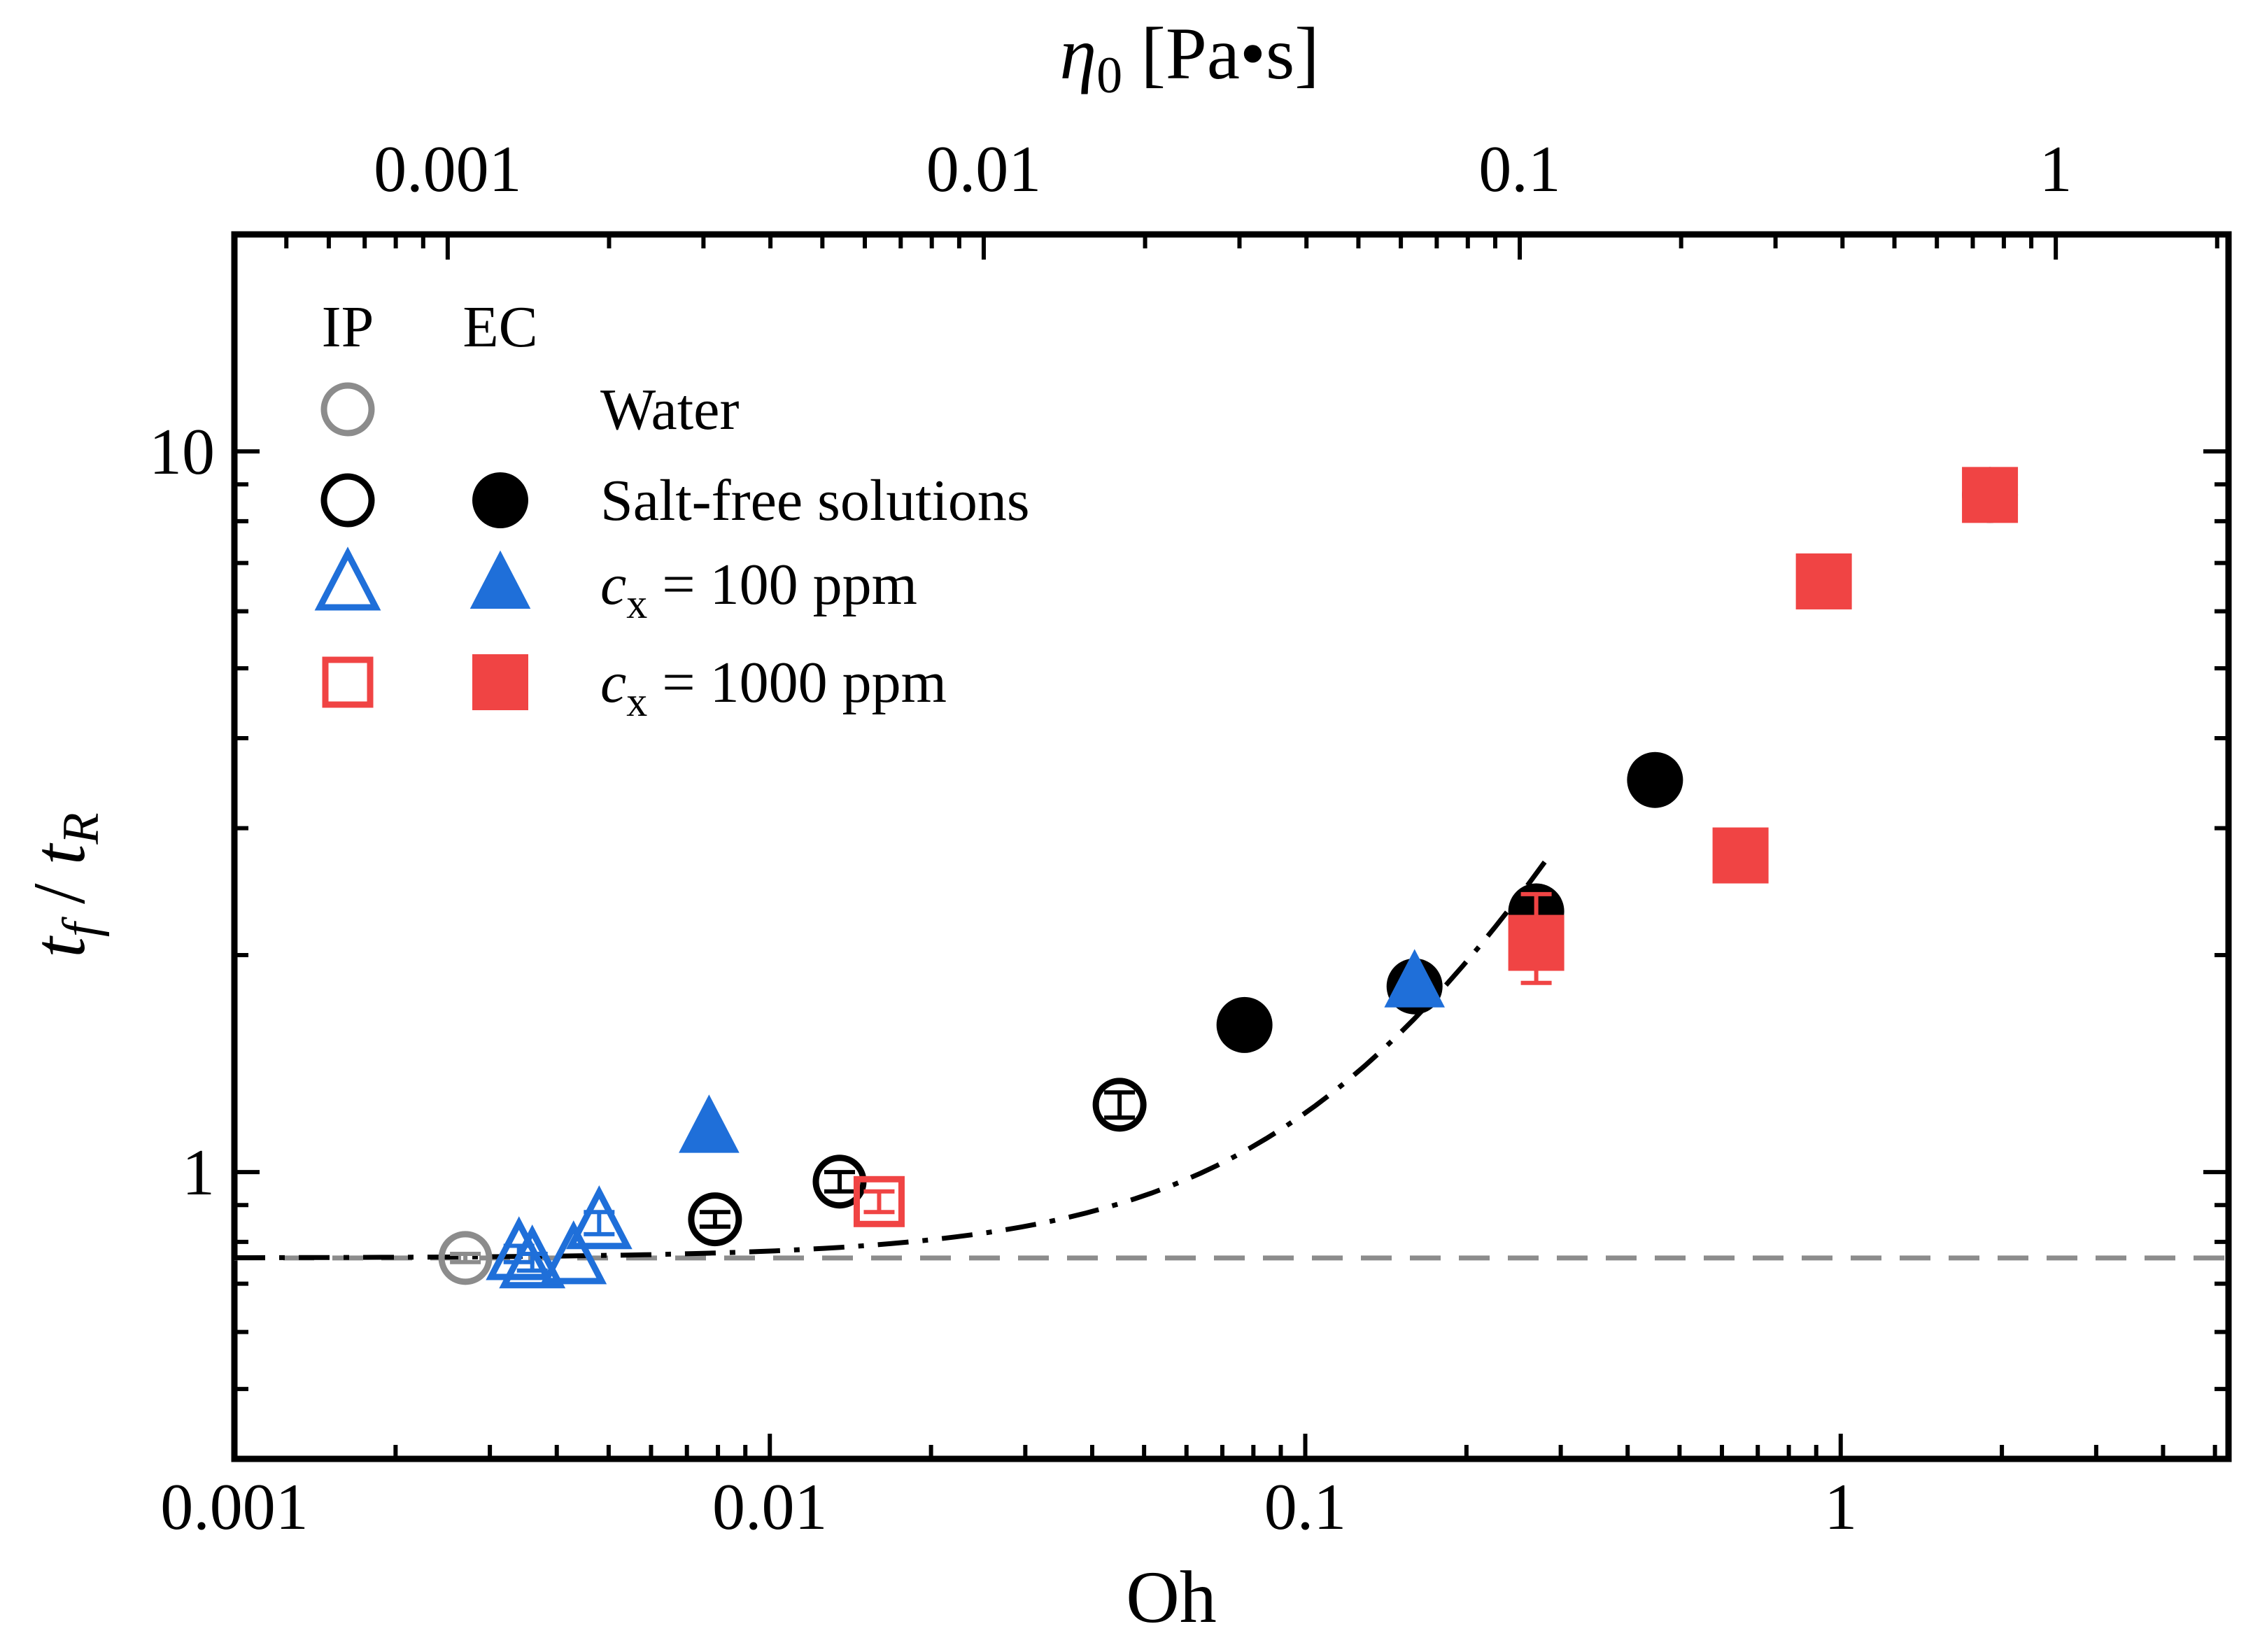  What do you see at coordinates (64, 885) in the screenshot?
I see `y-axis-title: tf / tR` at bounding box center [64, 885].